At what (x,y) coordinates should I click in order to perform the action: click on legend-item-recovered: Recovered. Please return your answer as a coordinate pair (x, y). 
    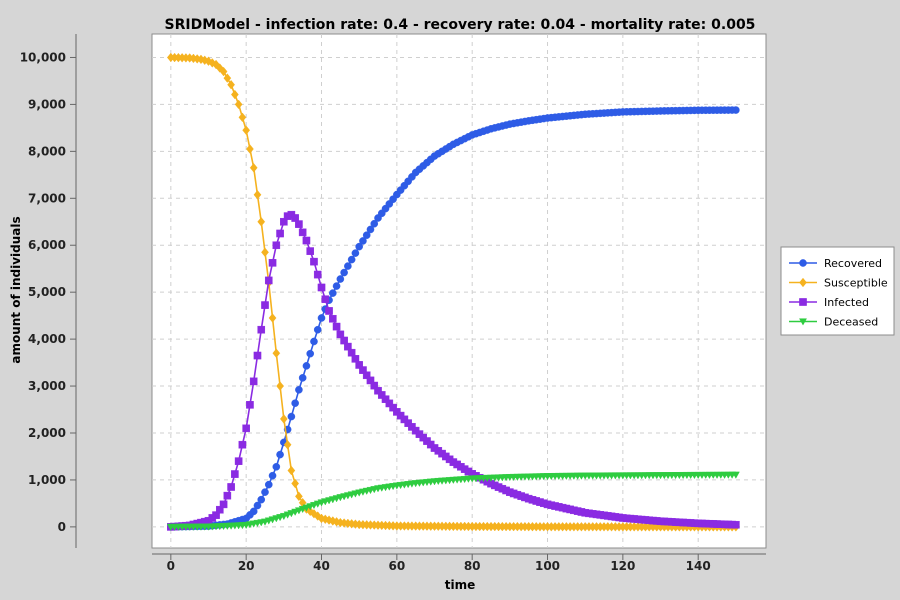
    Looking at the image, I should click on (835, 263).